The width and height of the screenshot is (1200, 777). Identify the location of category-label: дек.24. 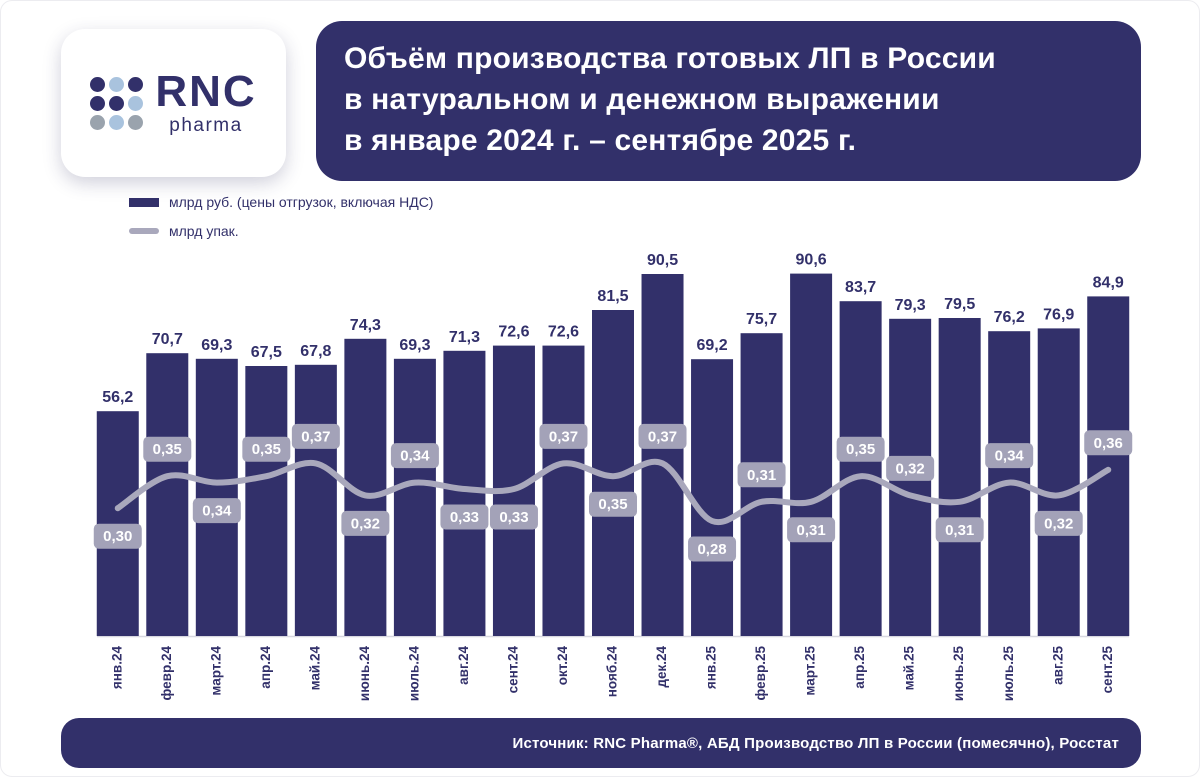
(661, 667).